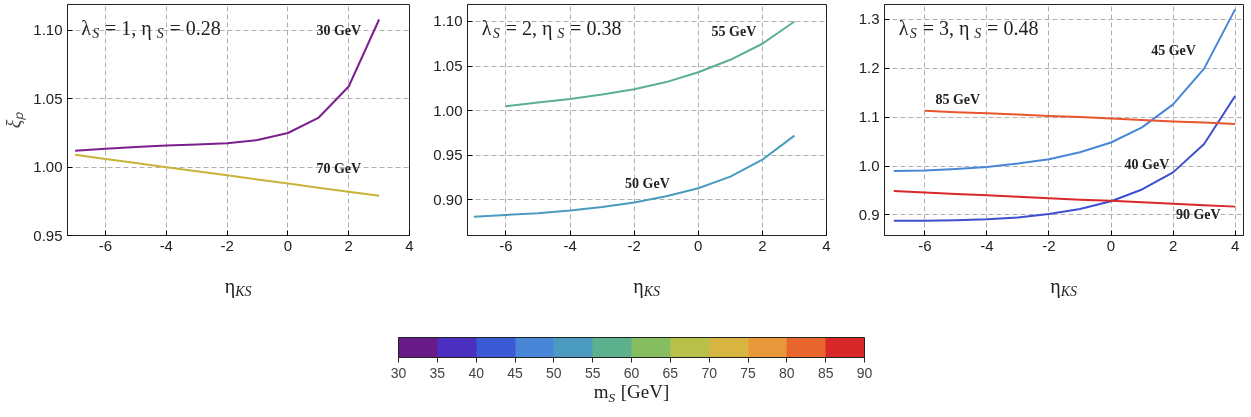  I want to click on annotation: 40 GeV, so click(1147, 164).